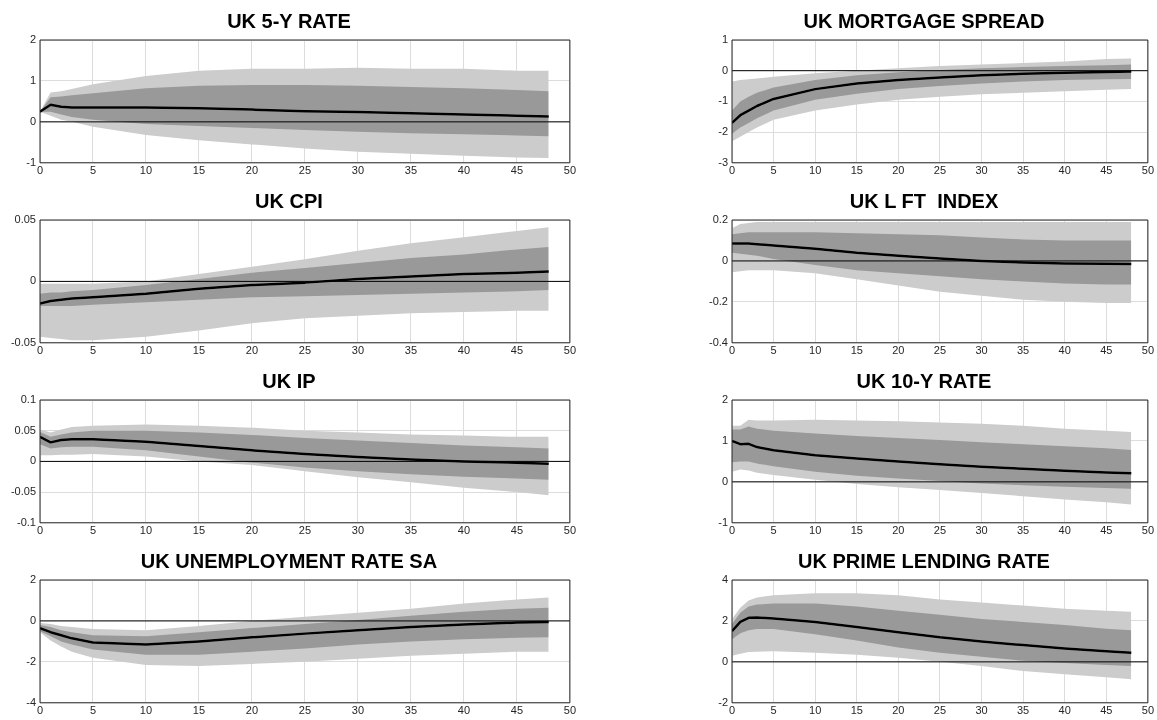  Describe the element at coordinates (26, 521) in the screenshot. I see `y-tick-label: -0.1` at that location.